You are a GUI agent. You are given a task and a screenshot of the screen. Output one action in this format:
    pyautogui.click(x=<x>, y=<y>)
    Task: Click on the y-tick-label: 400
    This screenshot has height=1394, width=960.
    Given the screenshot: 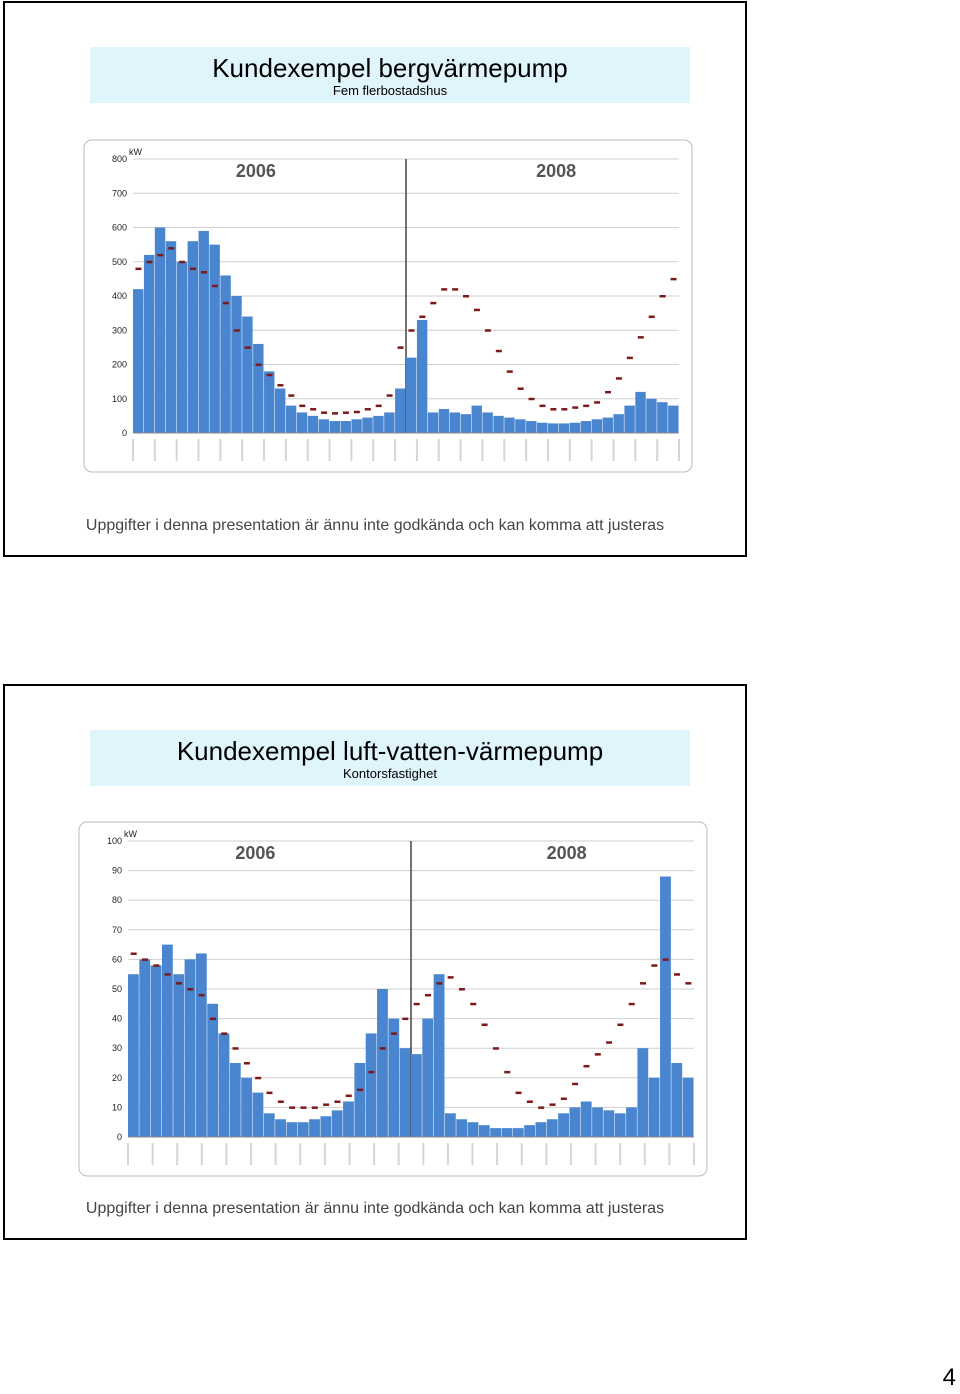 What is the action you would take?
    pyautogui.click(x=119, y=296)
    